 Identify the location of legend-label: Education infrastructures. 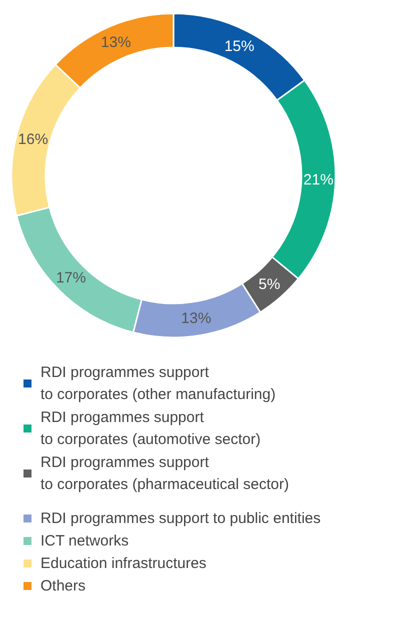
(123, 563).